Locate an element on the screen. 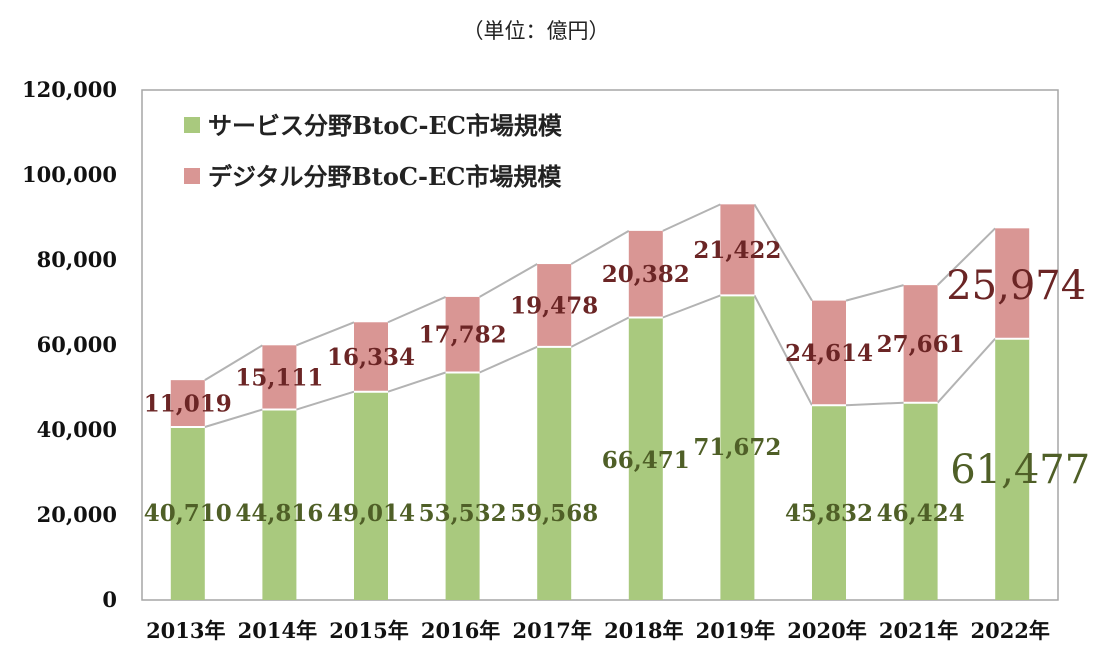  y-tick-label: 80,000 is located at coordinates (77, 259).